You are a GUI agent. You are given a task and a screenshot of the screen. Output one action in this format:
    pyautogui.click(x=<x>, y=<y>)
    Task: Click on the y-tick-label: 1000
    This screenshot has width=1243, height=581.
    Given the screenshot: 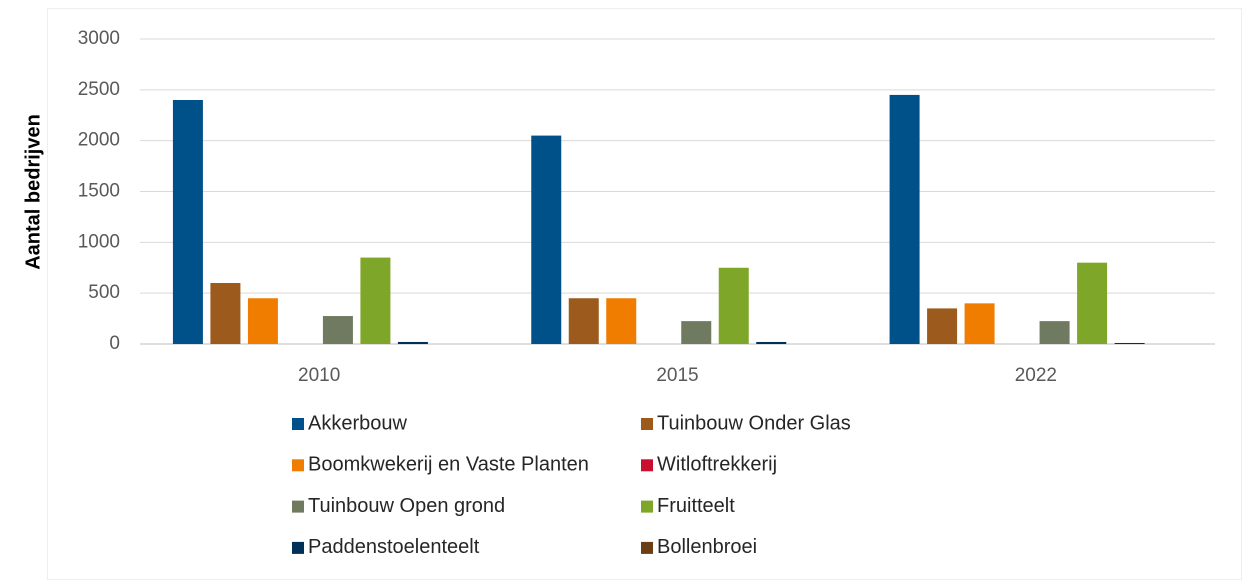 What is the action you would take?
    pyautogui.click(x=99, y=241)
    